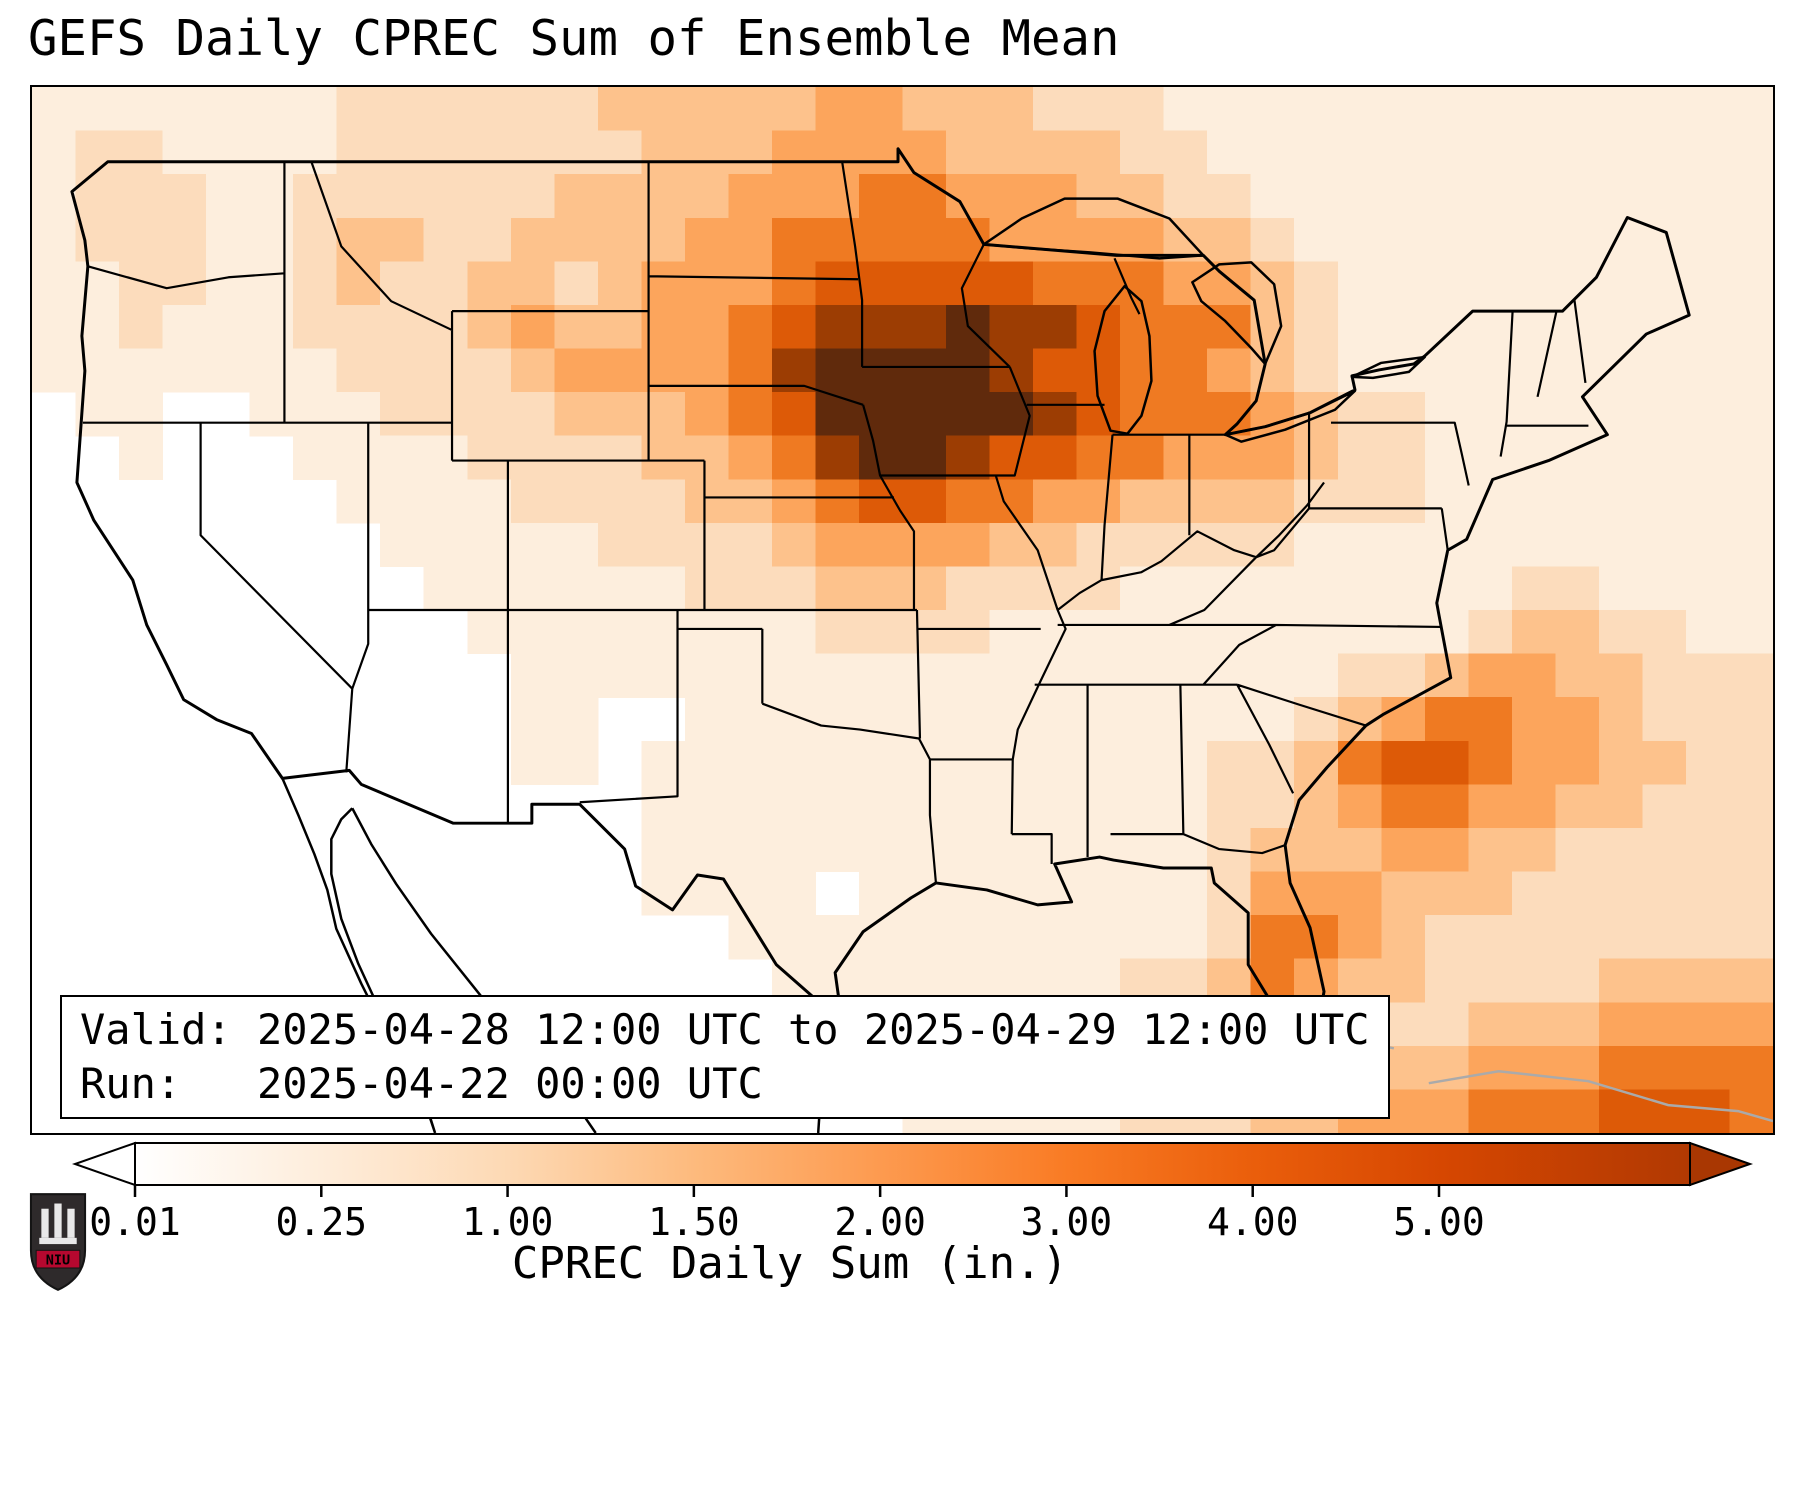 The image size is (1803, 1500). I want to click on colorbar-tick-label: 2.00, so click(880, 1220).